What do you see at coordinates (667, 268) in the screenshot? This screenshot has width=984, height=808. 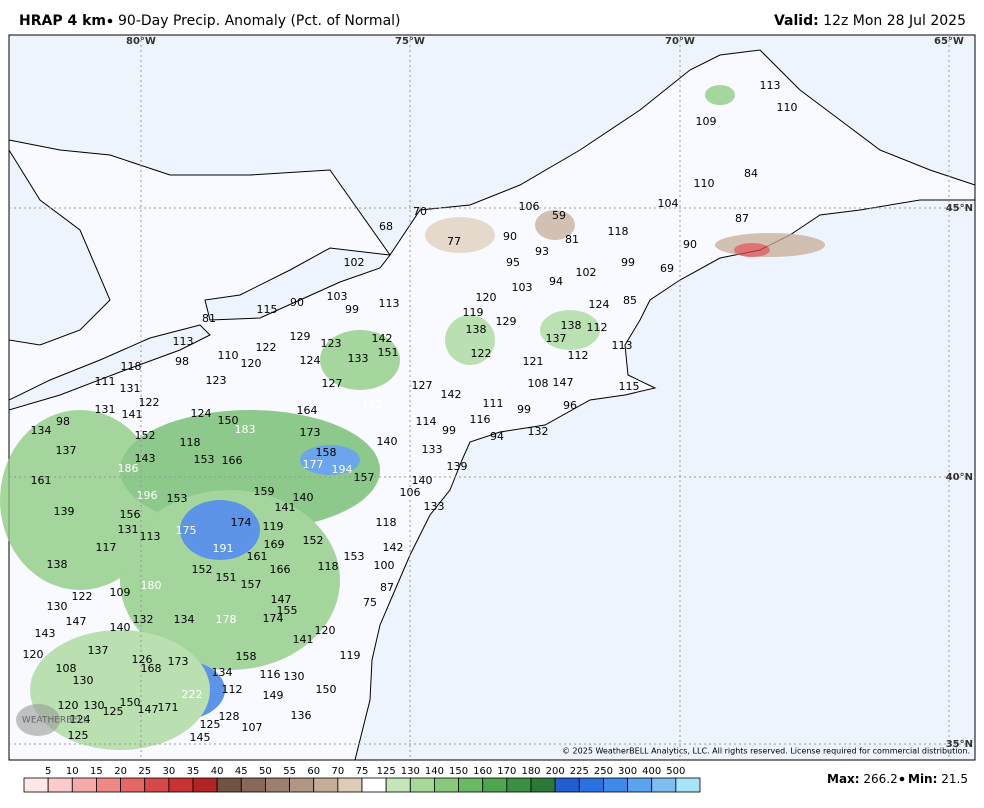 I see `station-value: 69` at bounding box center [667, 268].